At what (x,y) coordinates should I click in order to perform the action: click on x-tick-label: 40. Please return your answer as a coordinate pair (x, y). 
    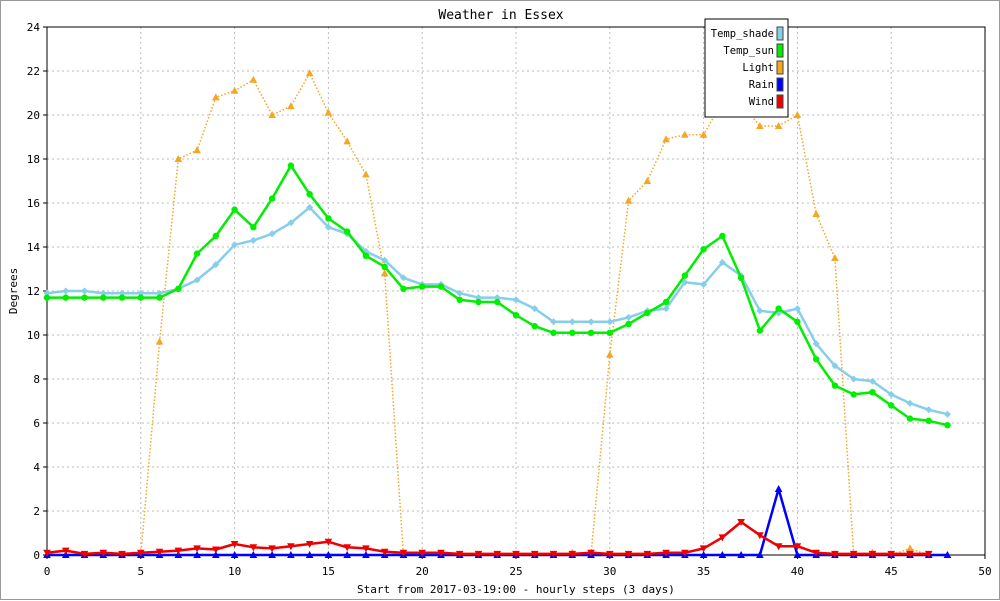
    Looking at the image, I should click on (797, 571).